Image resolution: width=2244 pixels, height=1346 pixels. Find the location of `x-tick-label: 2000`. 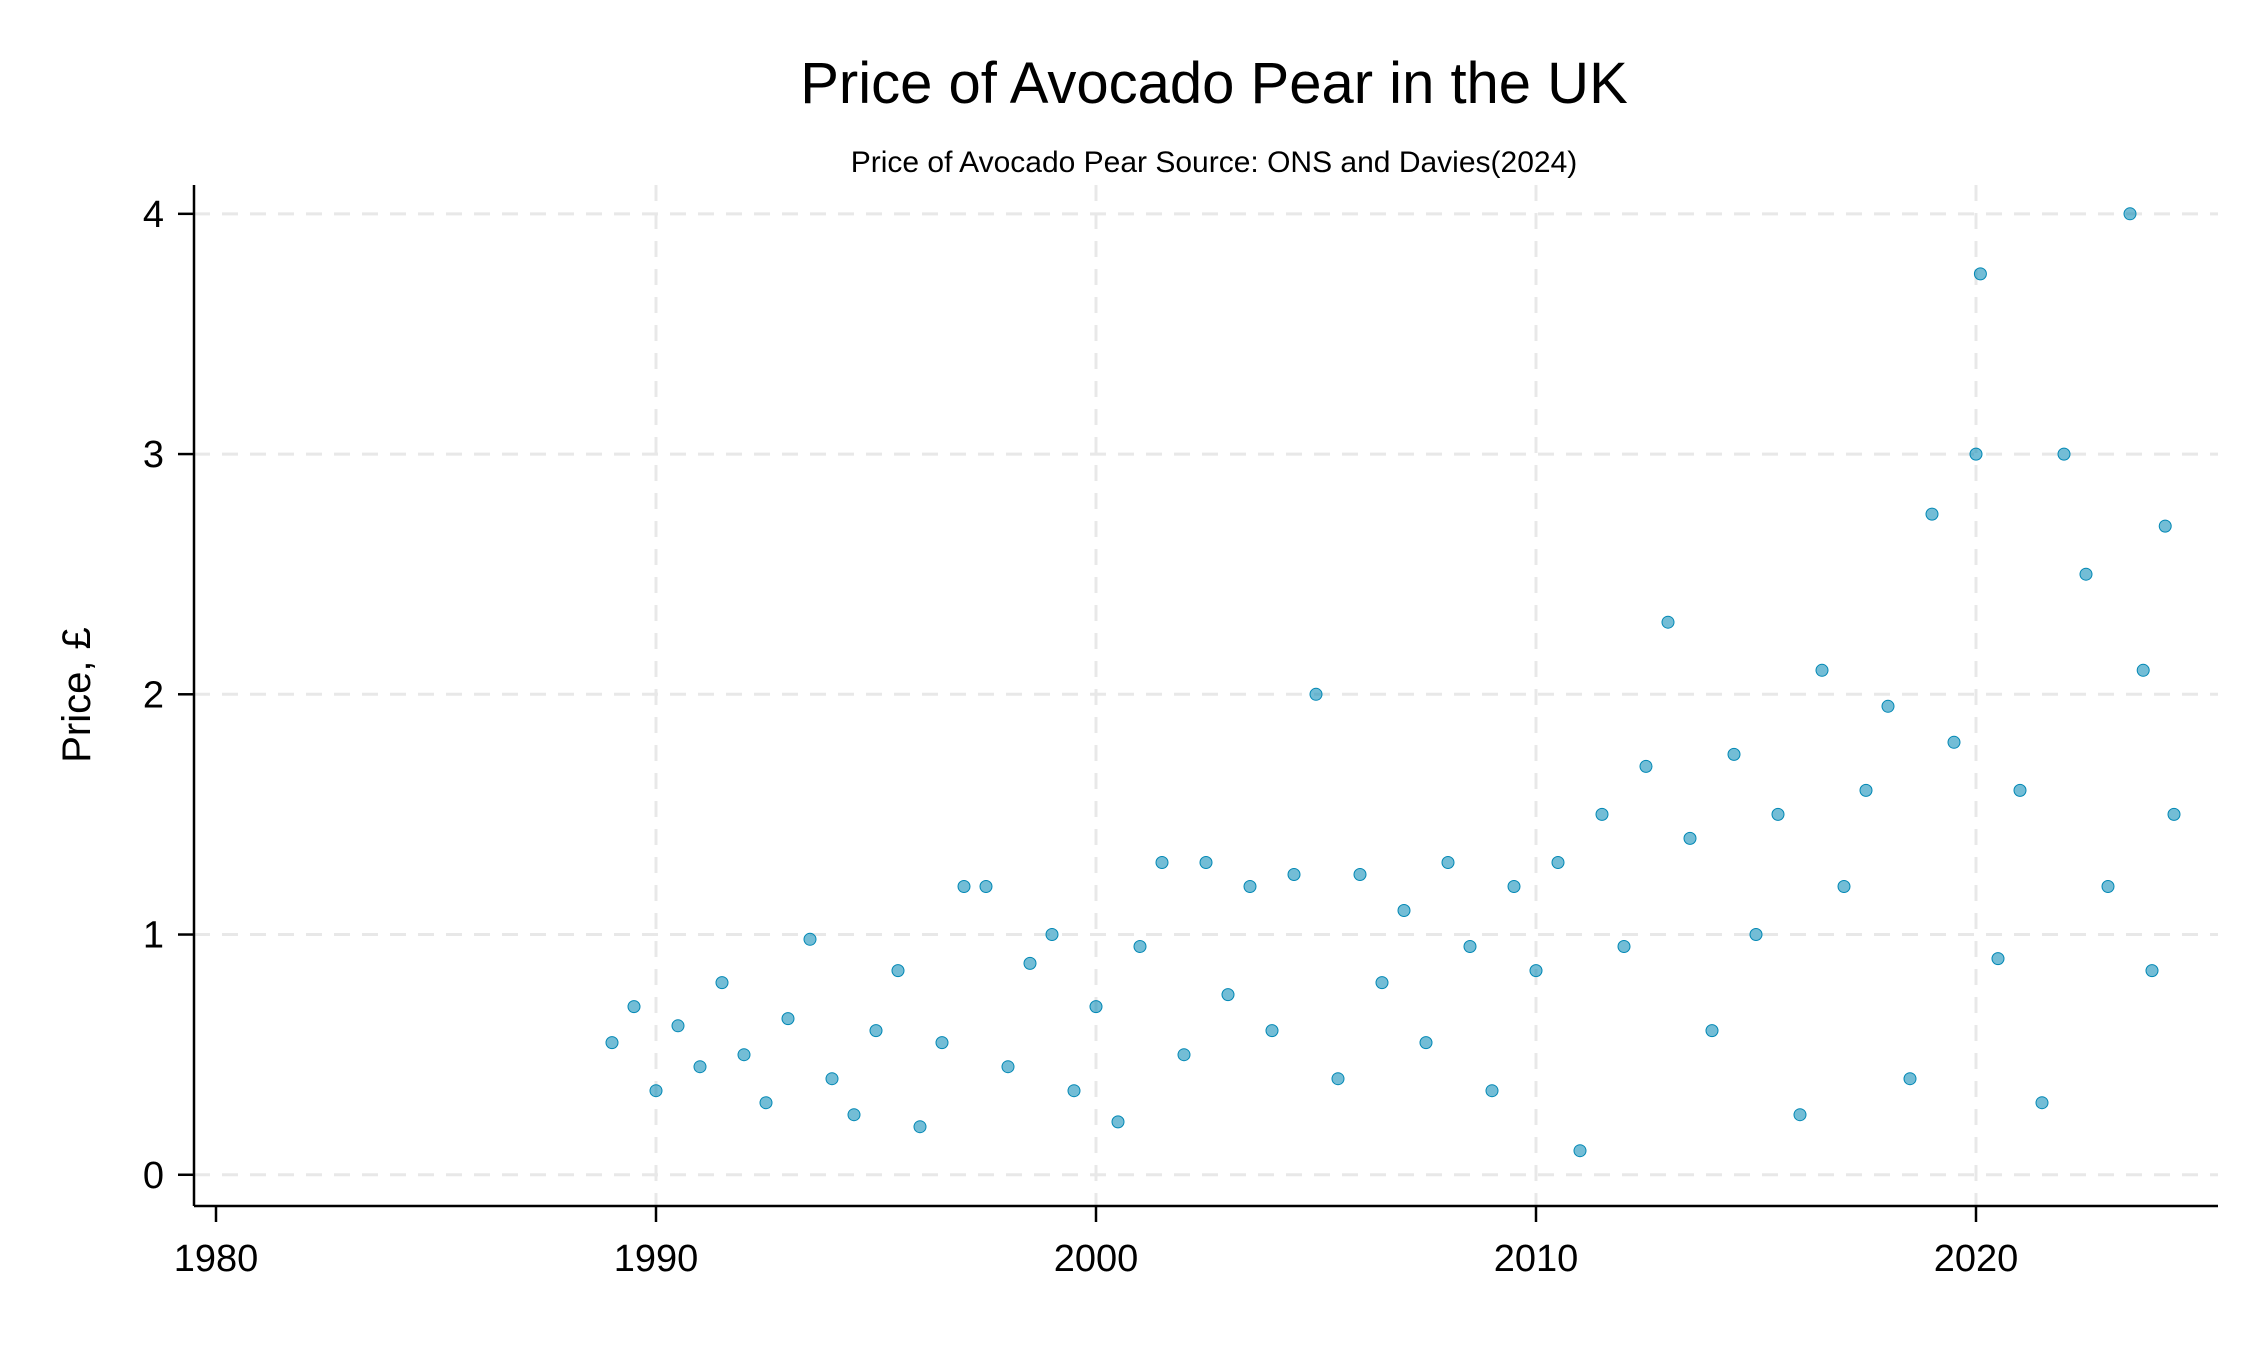

x-tick-label: 2000 is located at coordinates (1096, 1259).